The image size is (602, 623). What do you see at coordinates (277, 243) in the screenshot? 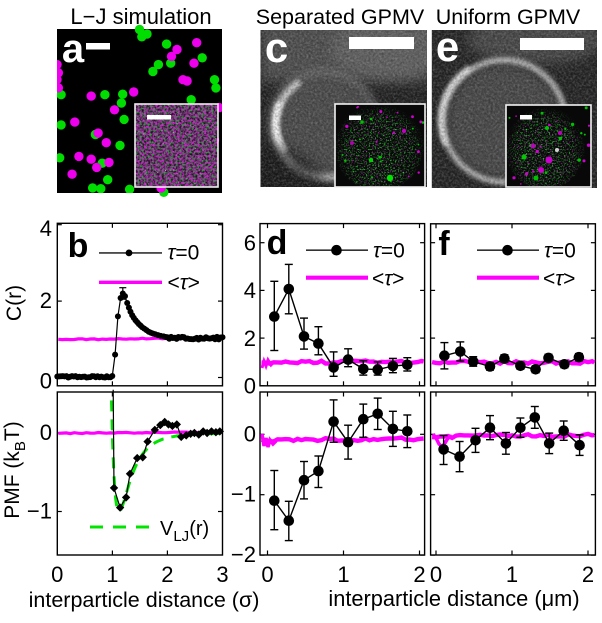
I see `svg-text: d` at bounding box center [277, 243].